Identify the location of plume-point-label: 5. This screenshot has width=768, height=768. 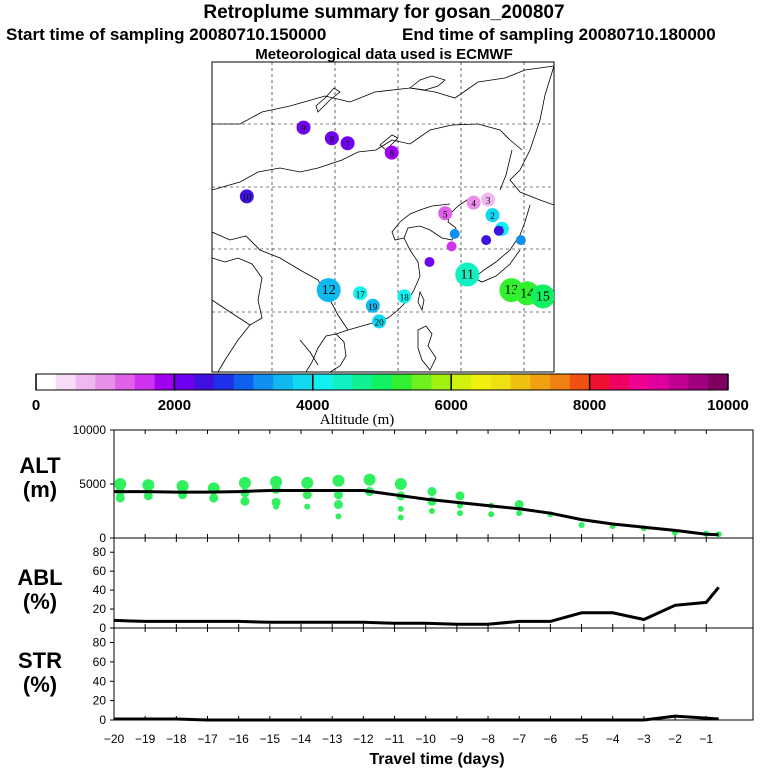
(445, 214).